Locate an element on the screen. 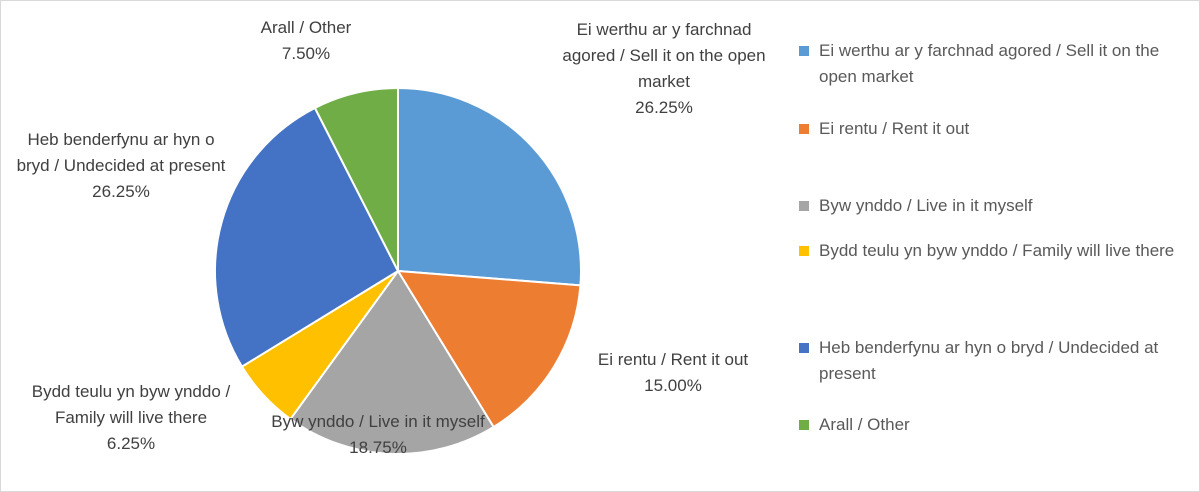  legend-label: Ei rentu / Rent it out is located at coordinates (894, 128).